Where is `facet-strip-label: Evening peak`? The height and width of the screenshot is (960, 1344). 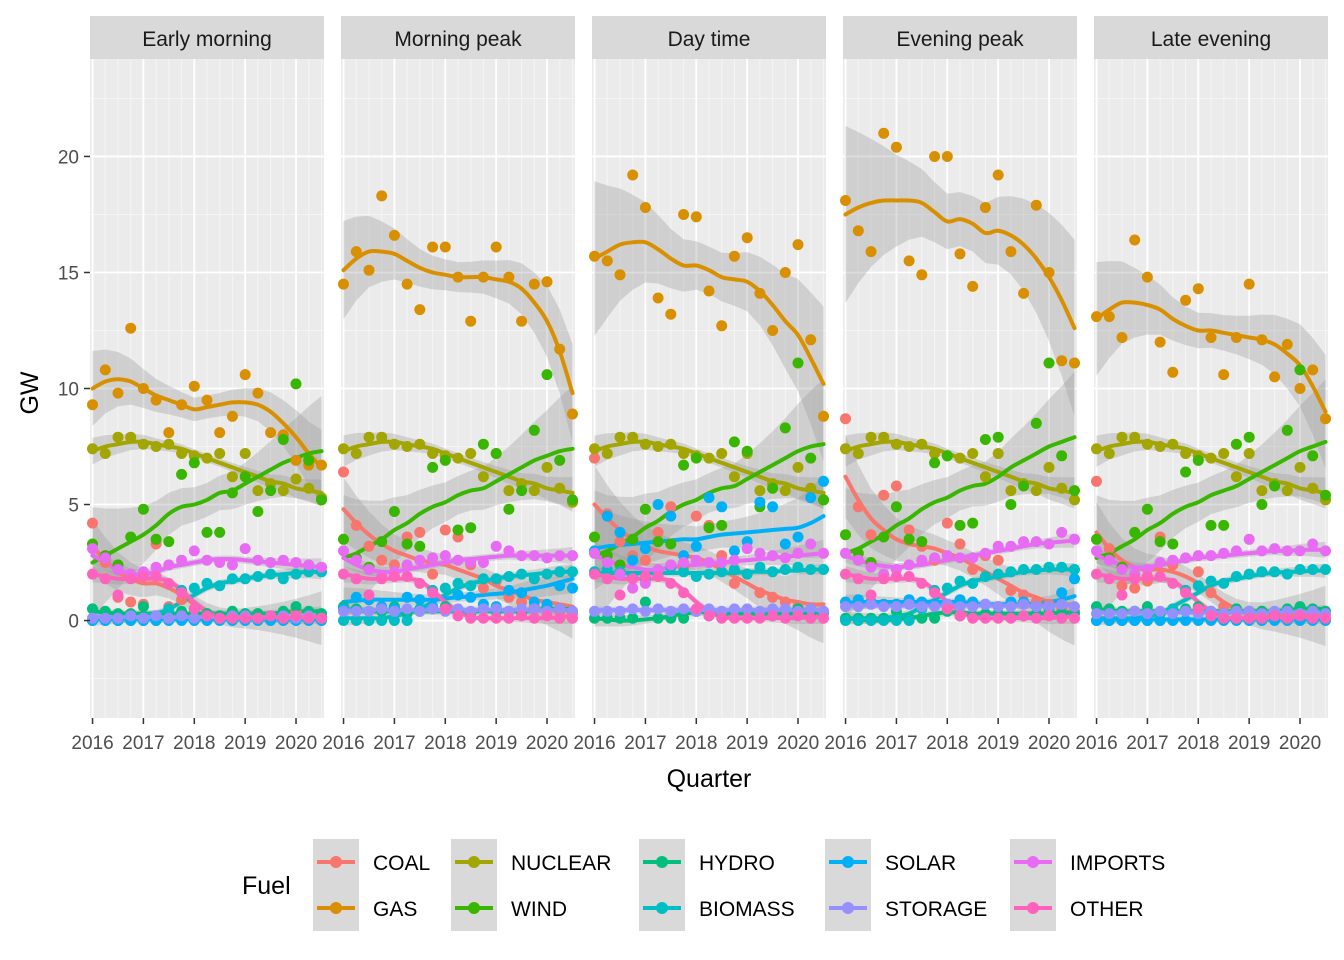
facet-strip-label: Evening peak is located at coordinates (960, 39).